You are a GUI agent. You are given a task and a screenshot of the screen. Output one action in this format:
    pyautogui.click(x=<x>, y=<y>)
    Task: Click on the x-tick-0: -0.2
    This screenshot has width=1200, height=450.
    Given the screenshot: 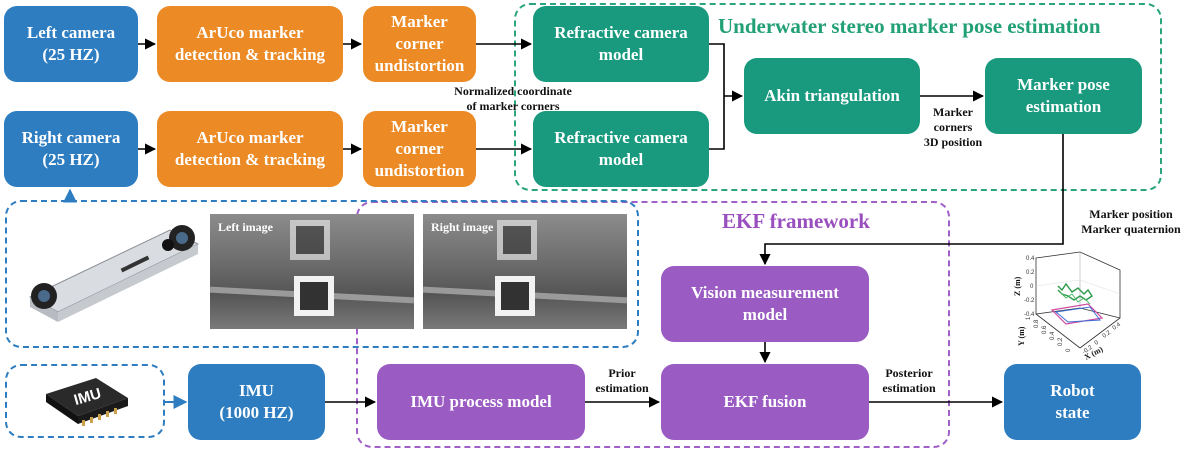 What is the action you would take?
    pyautogui.click(x=1088, y=349)
    